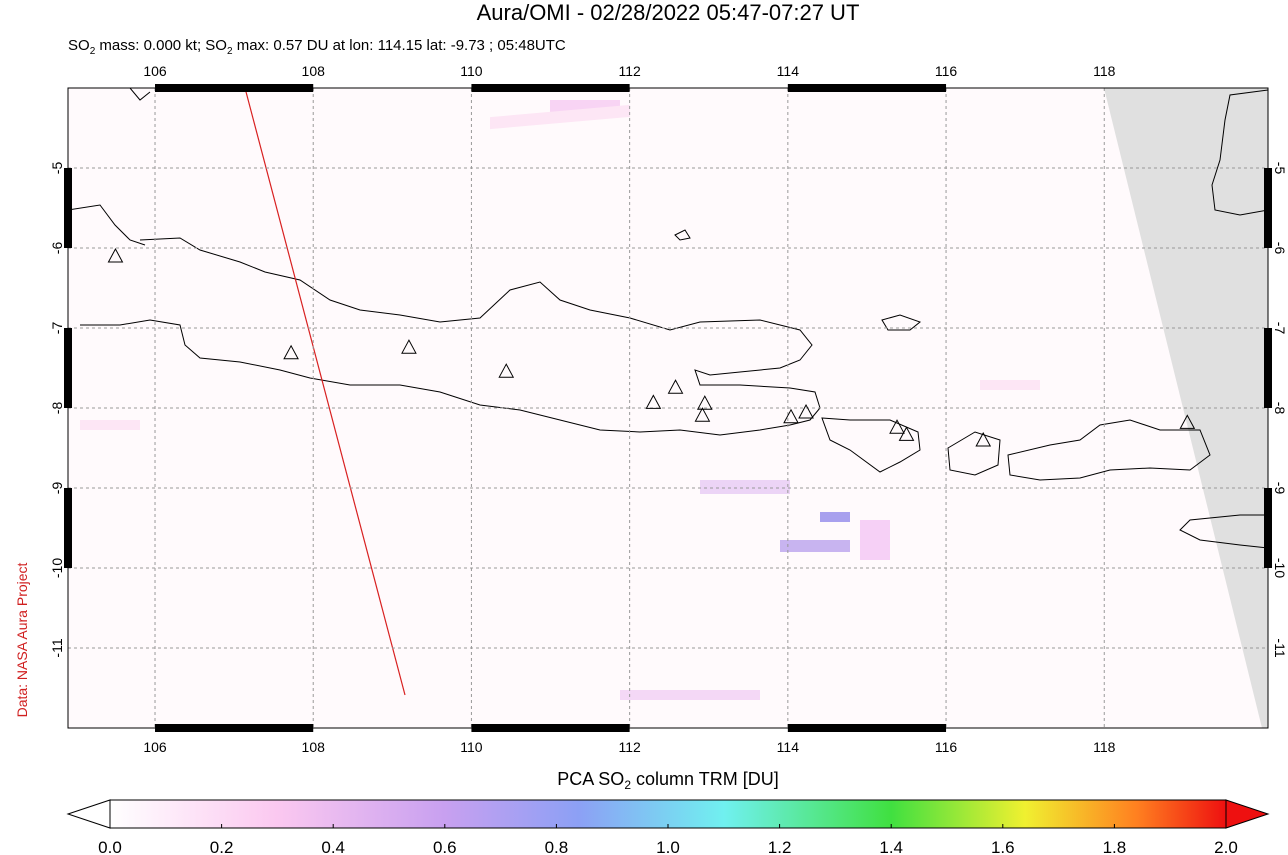 The width and height of the screenshot is (1288, 855). What do you see at coordinates (155, 71) in the screenshot?
I see `lon-label-top: 106` at bounding box center [155, 71].